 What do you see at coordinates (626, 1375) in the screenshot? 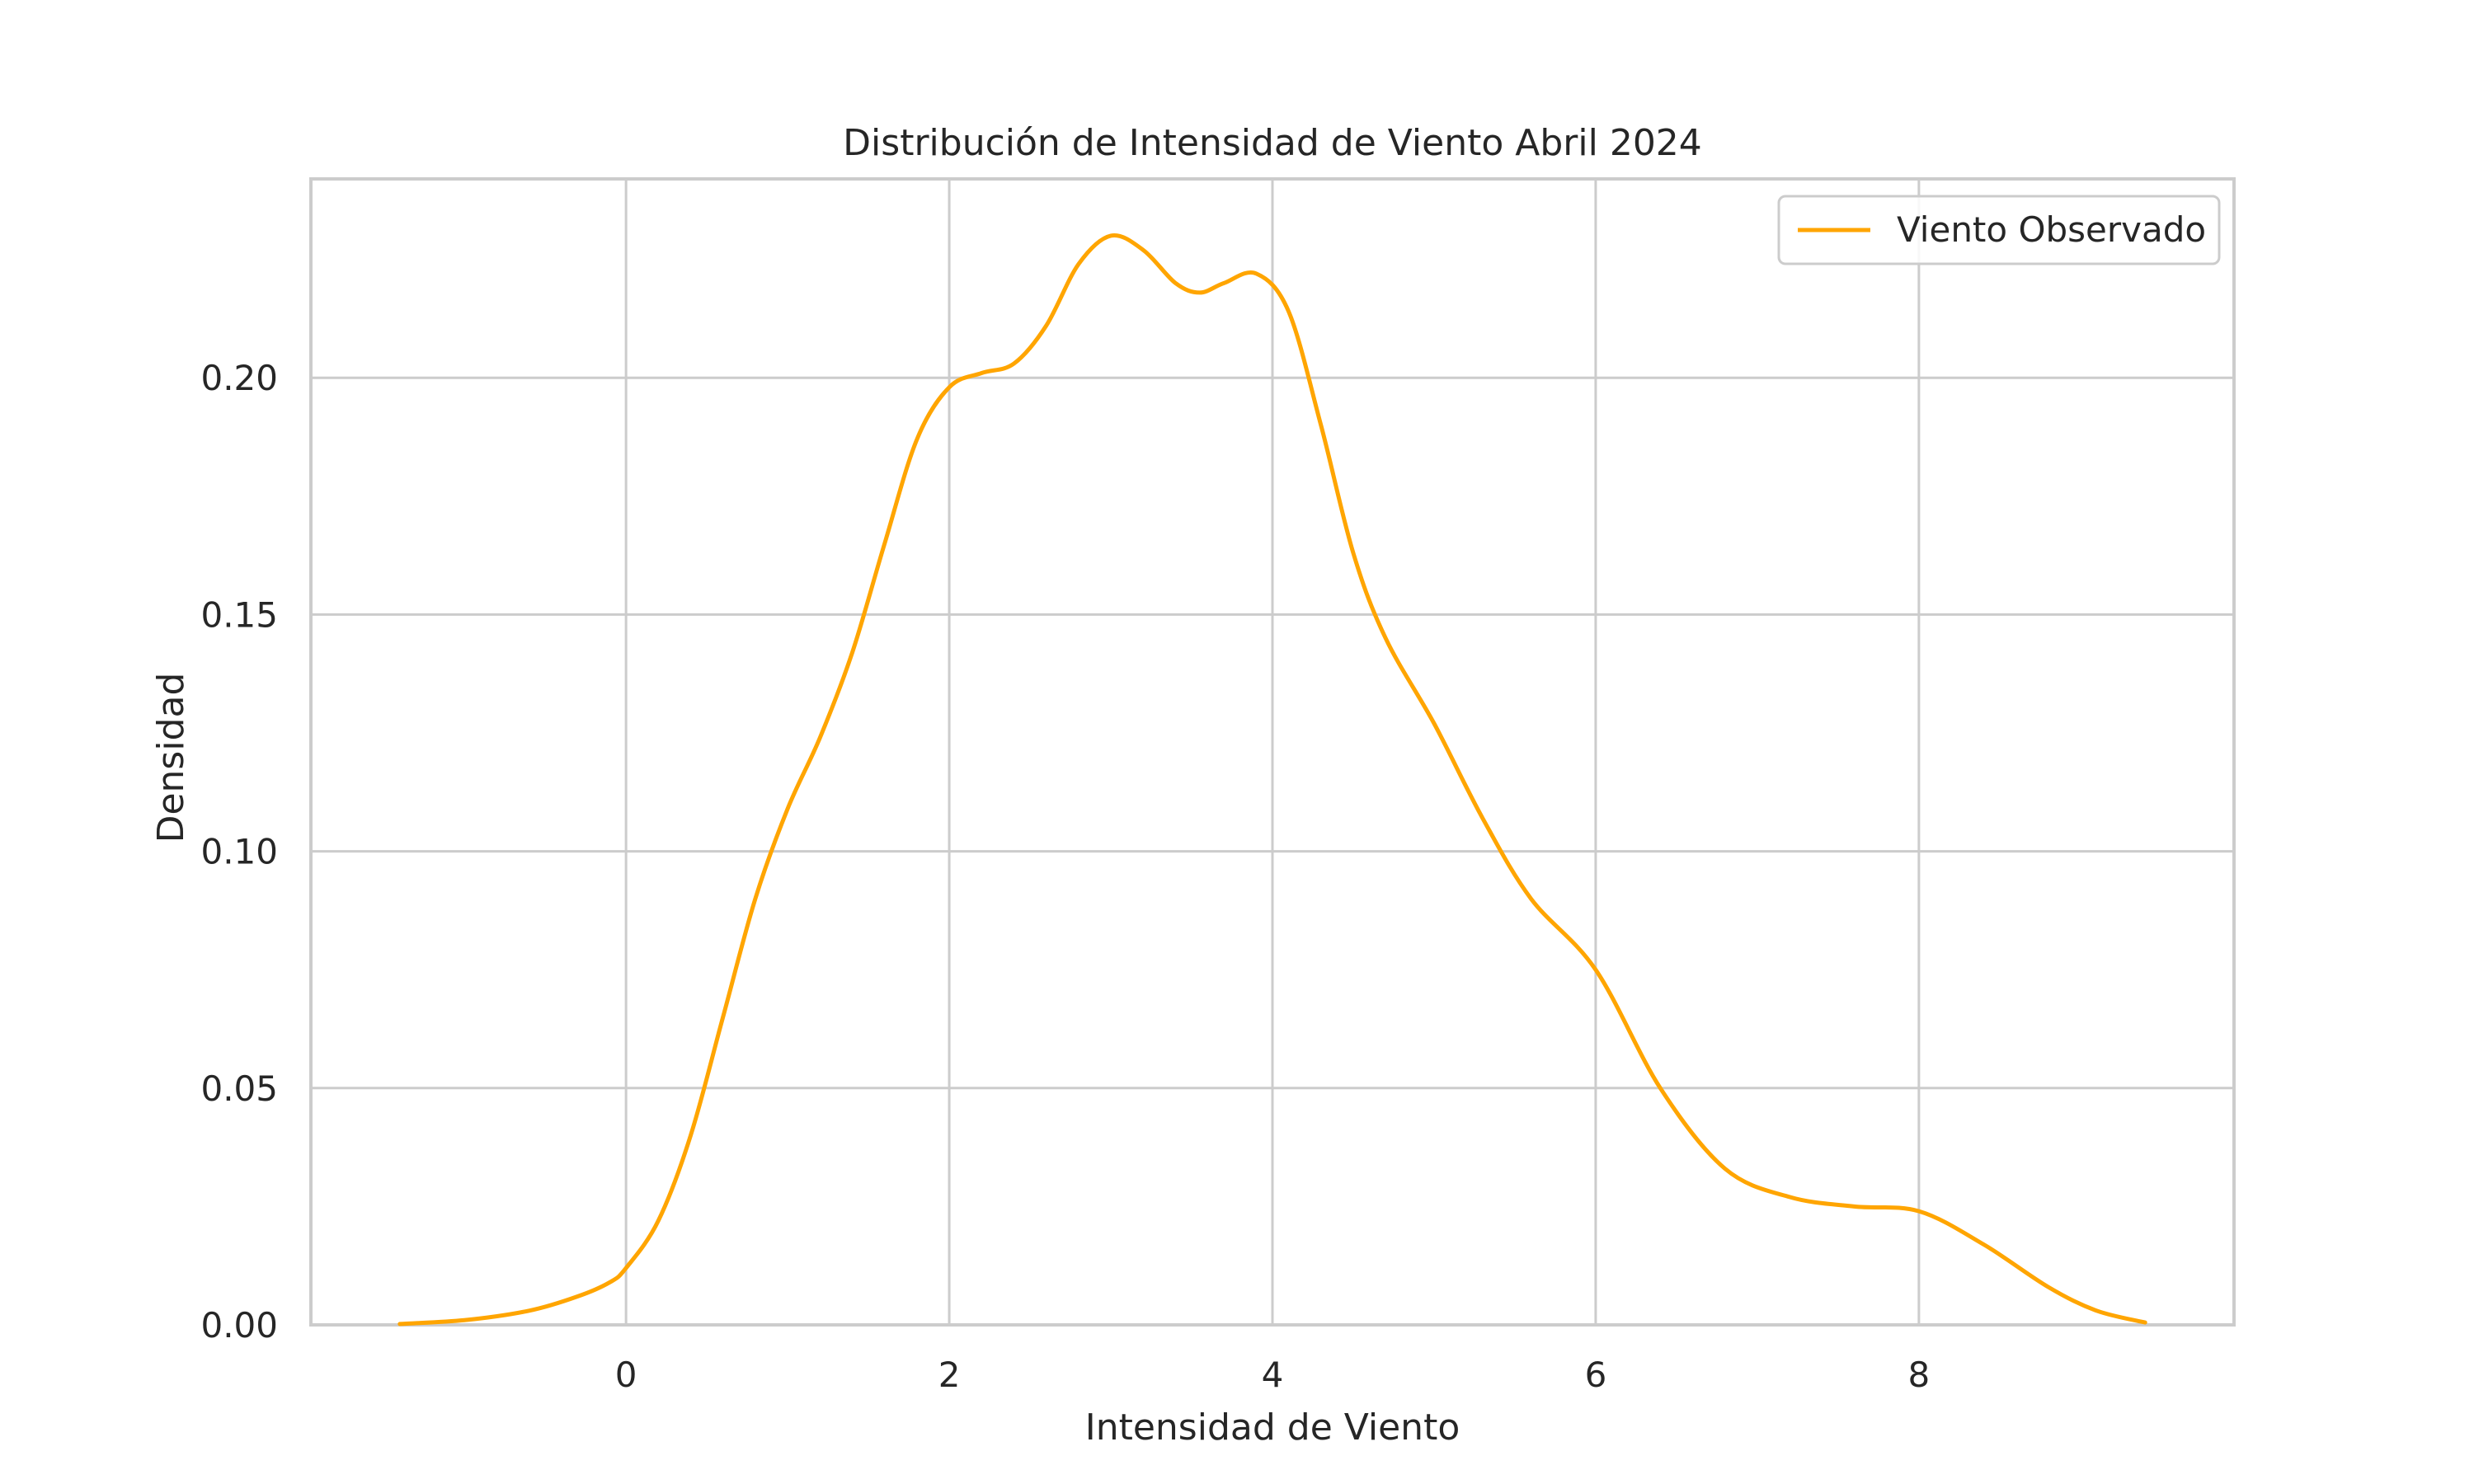
I see `x-tick-label: 0` at bounding box center [626, 1375].